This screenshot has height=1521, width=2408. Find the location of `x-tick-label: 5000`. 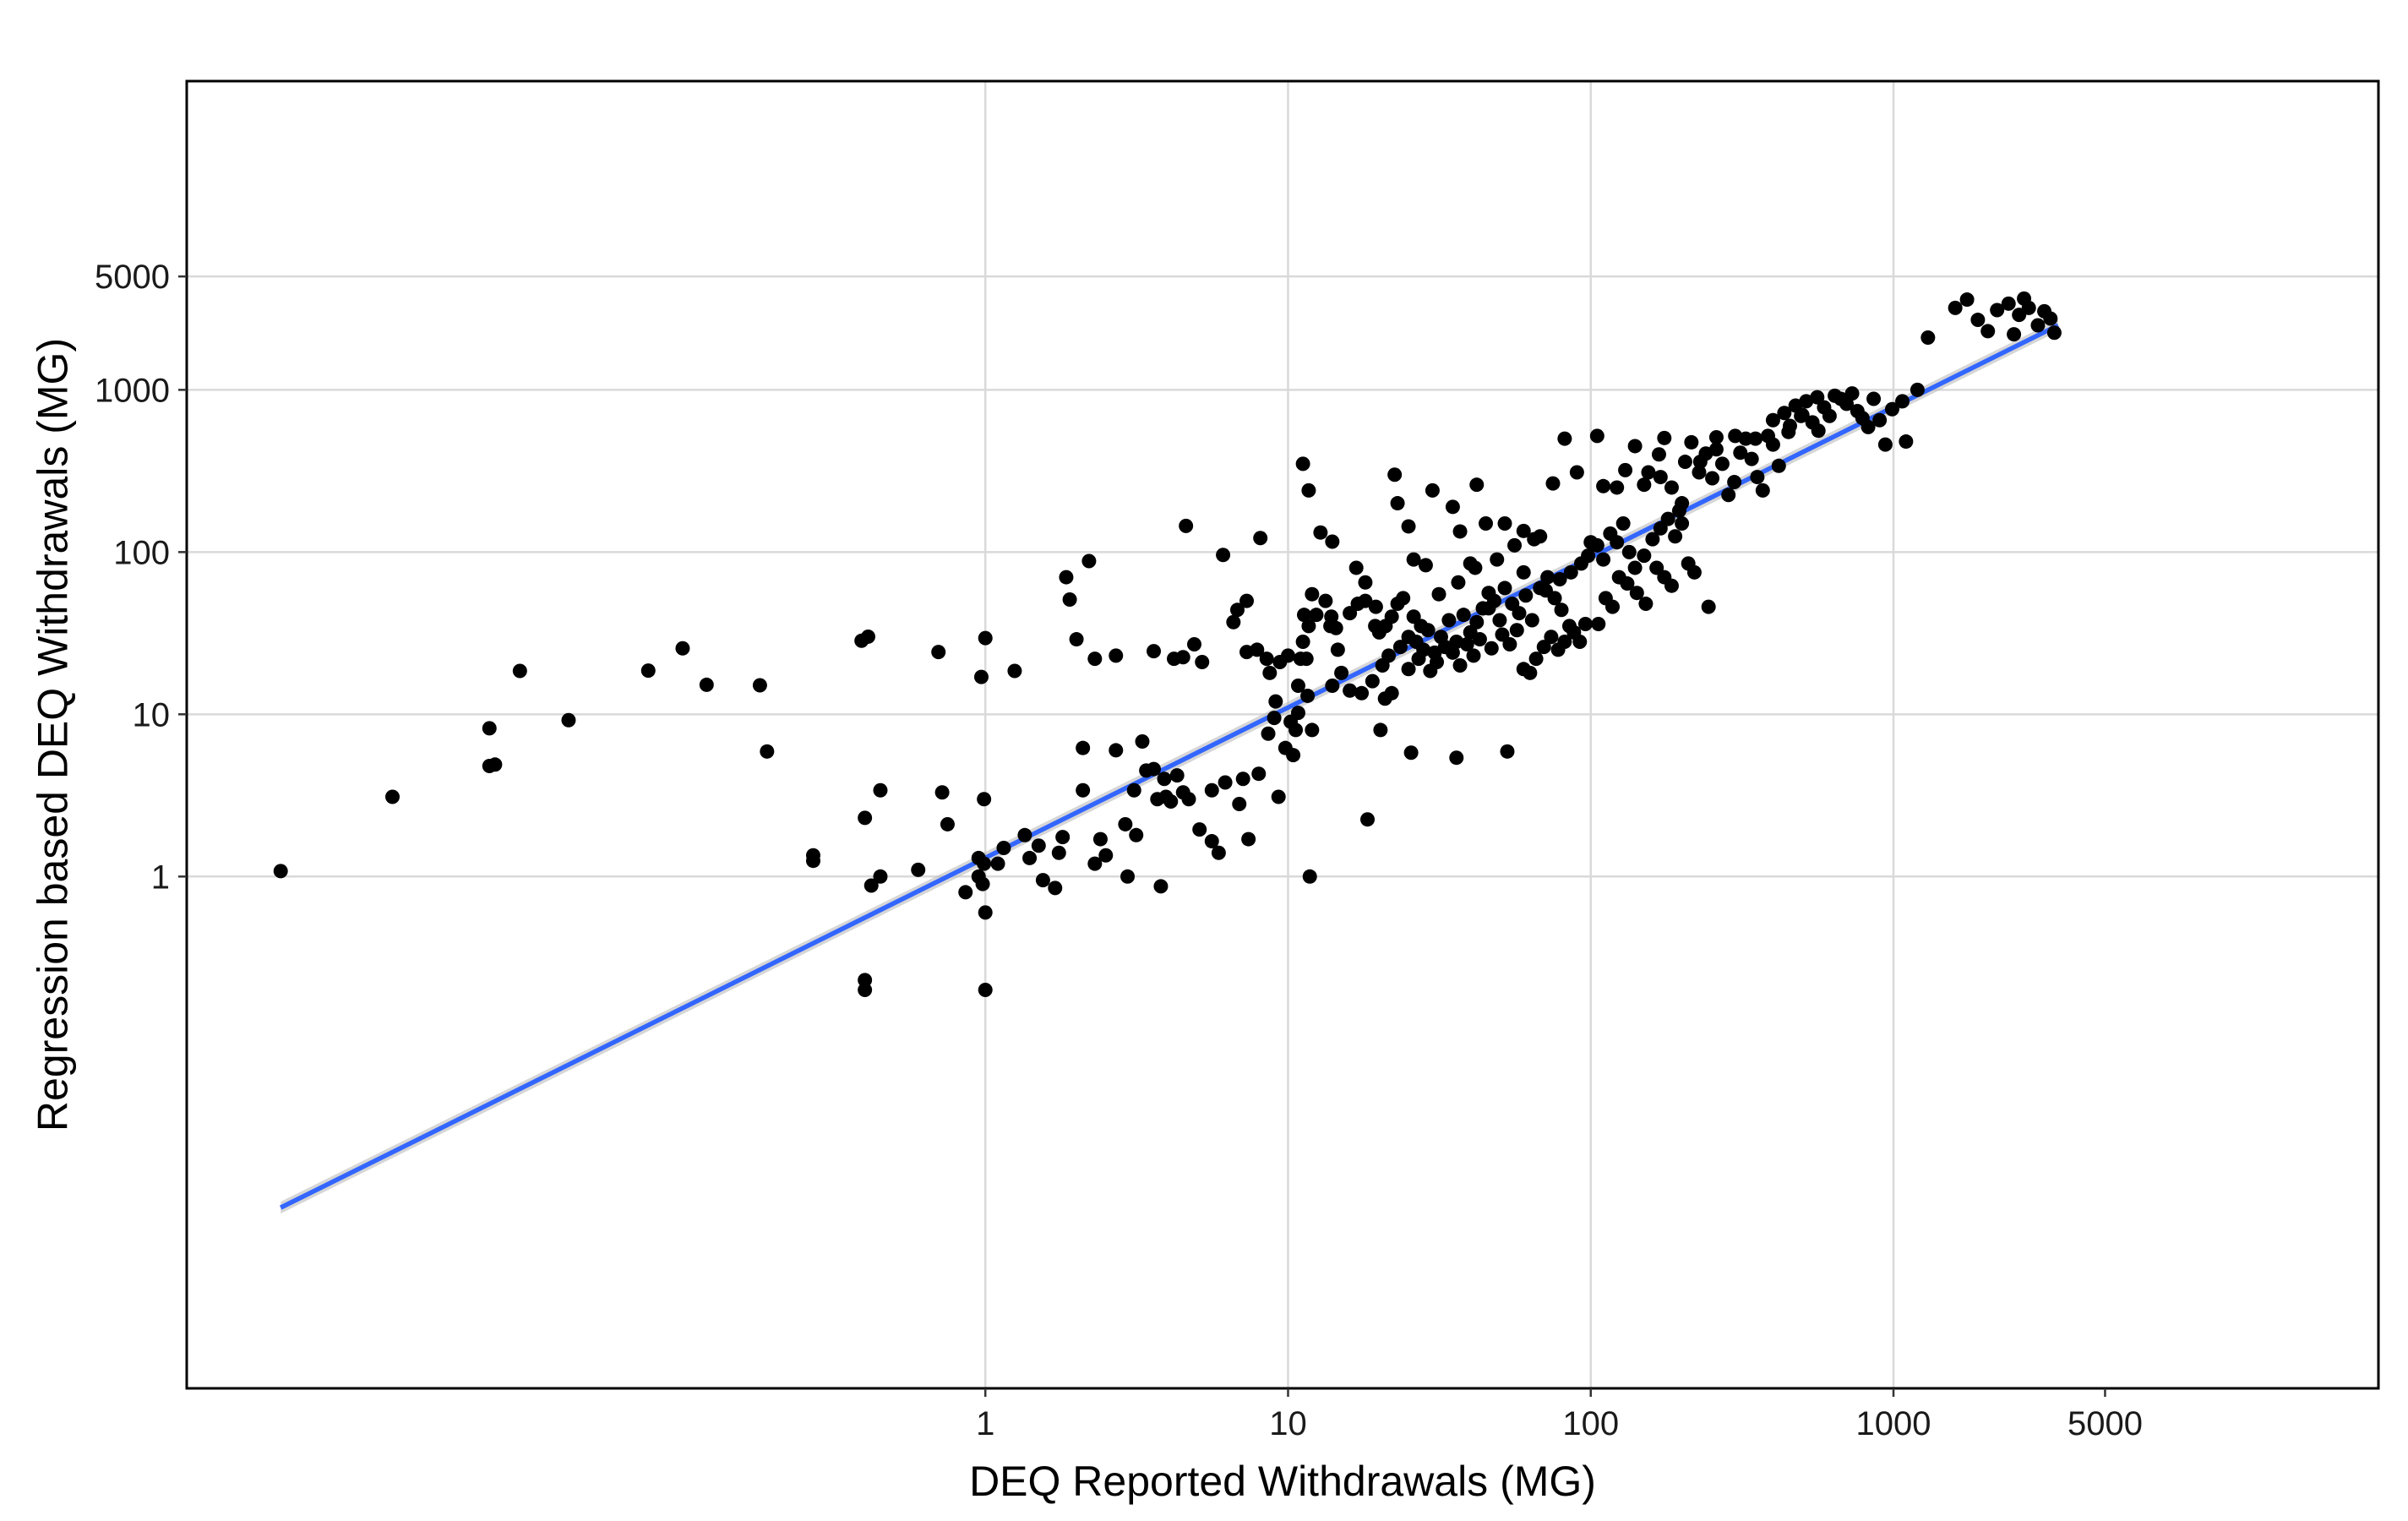

x-tick-label: 5000 is located at coordinates (2105, 1423).